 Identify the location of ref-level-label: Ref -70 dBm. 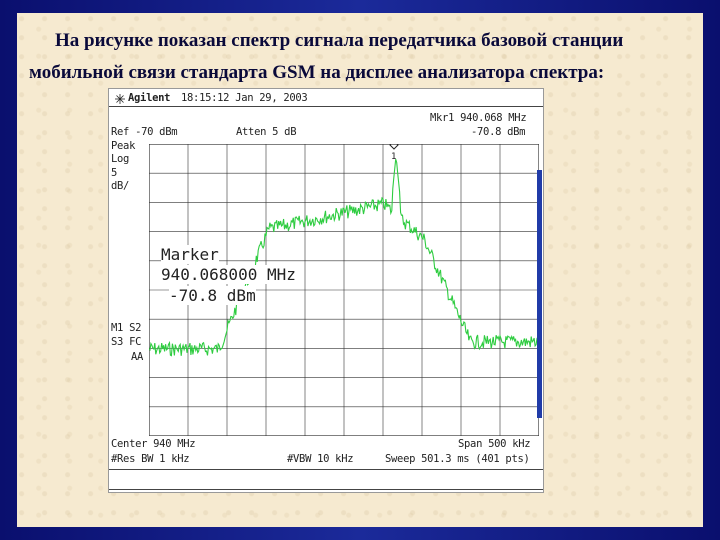
(144, 132).